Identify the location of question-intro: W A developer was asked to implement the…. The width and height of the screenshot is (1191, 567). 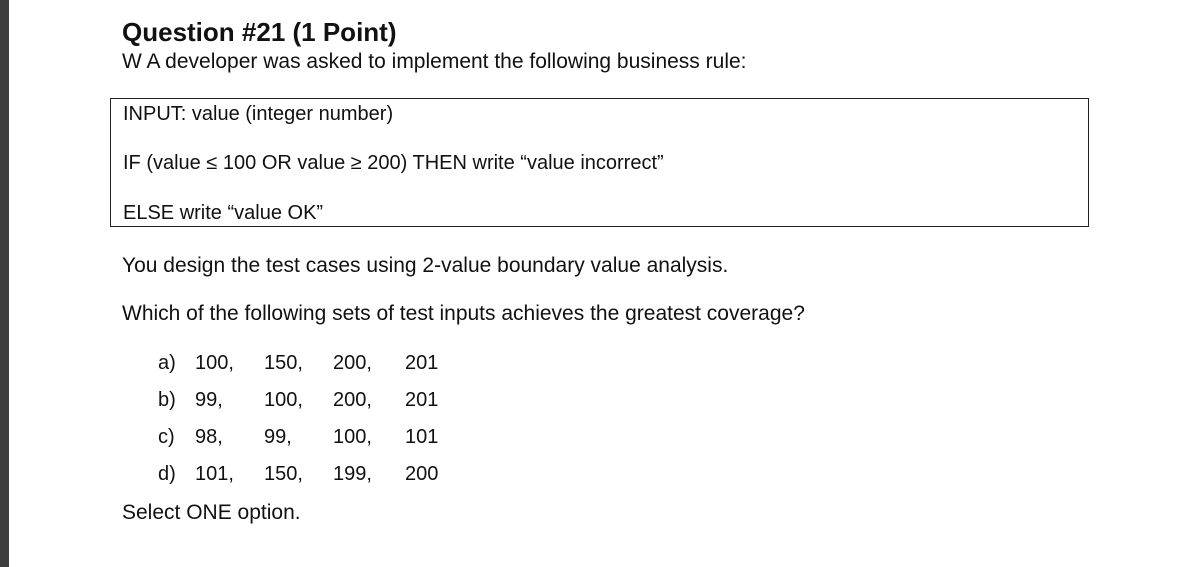
(434, 61).